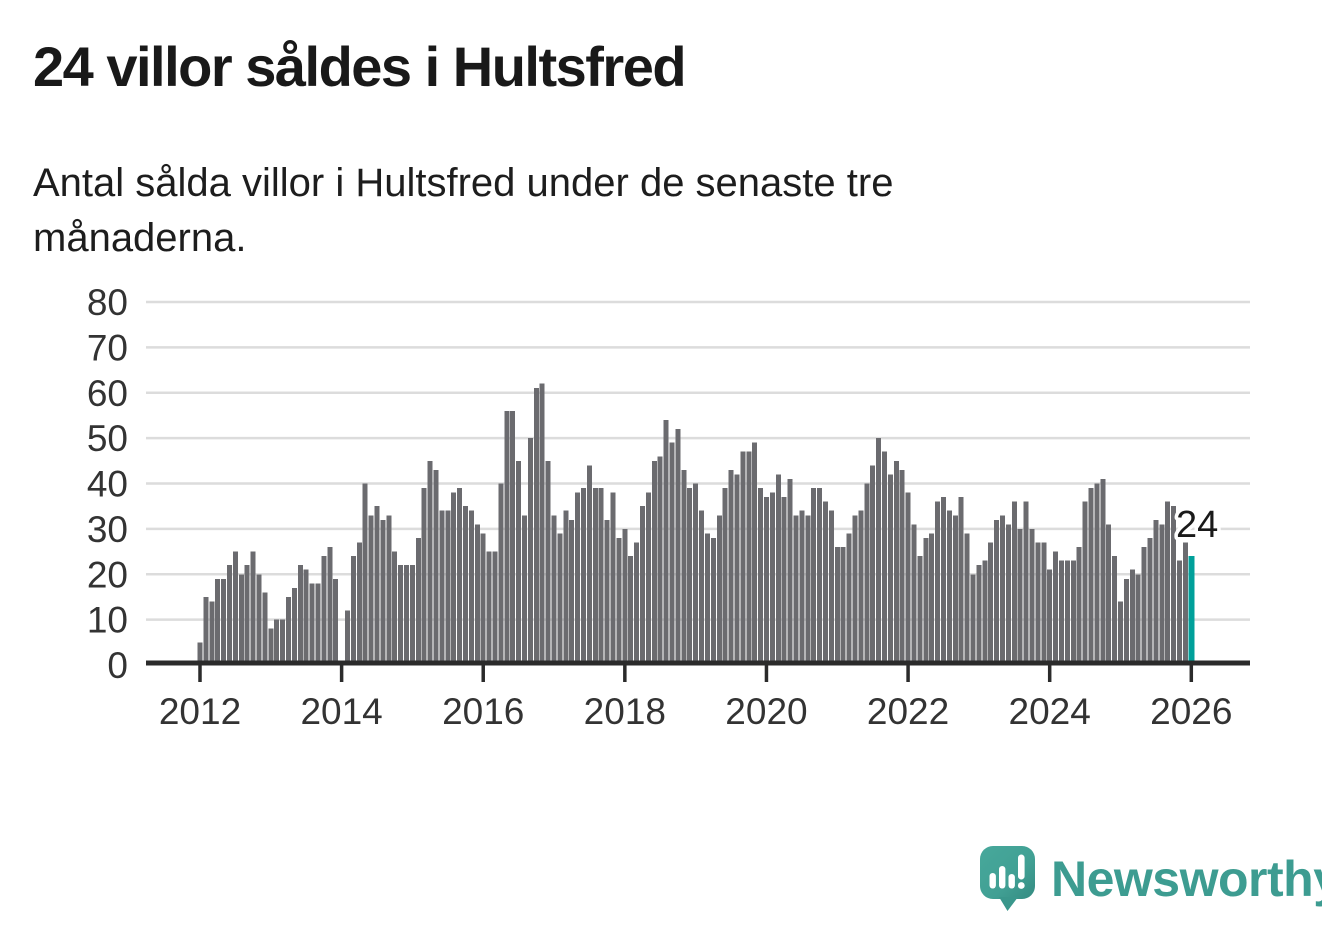  I want to click on highlighted-bar, so click(1191, 610).